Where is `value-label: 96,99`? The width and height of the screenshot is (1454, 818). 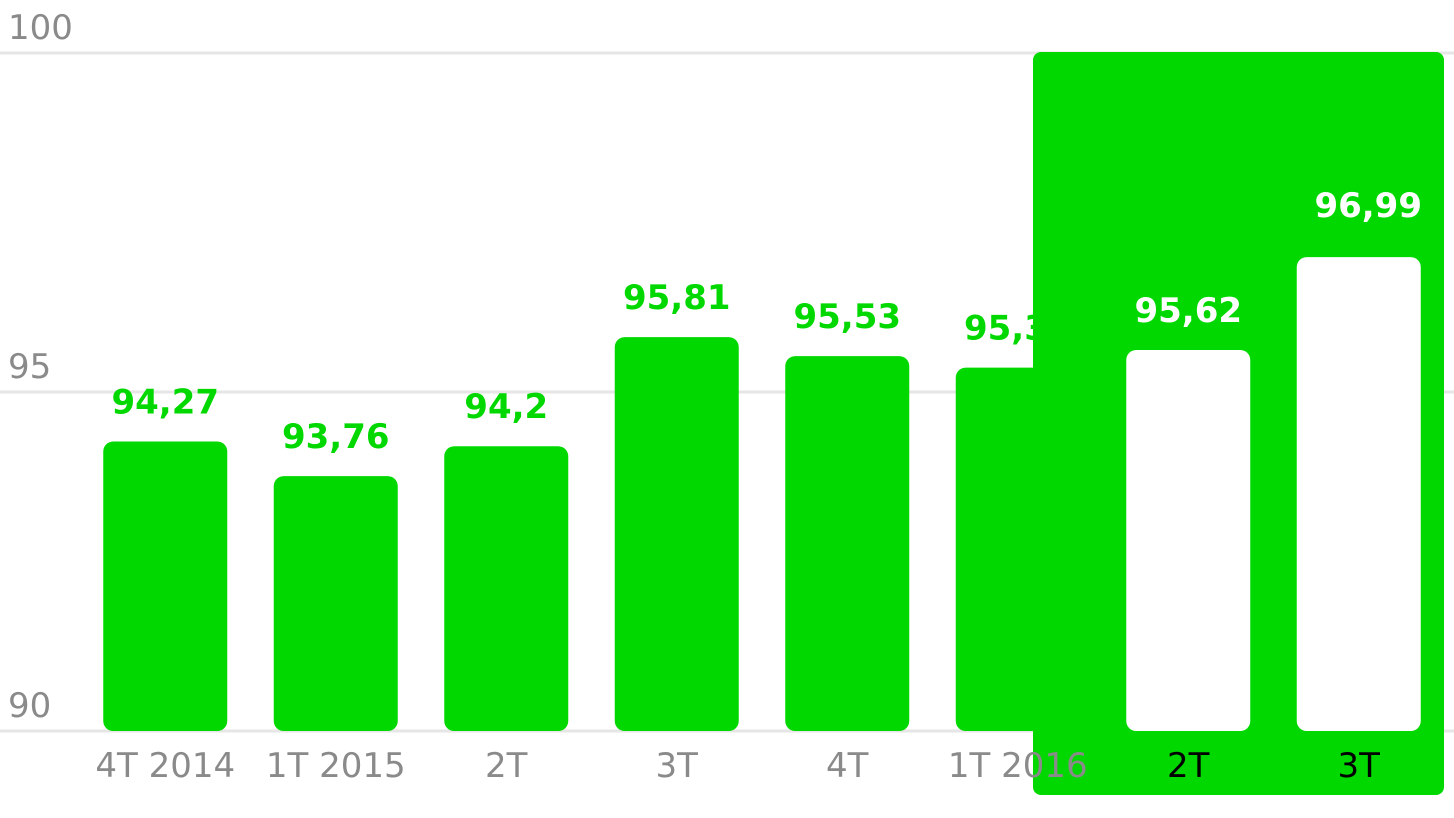 value-label: 96,99 is located at coordinates (1368, 206).